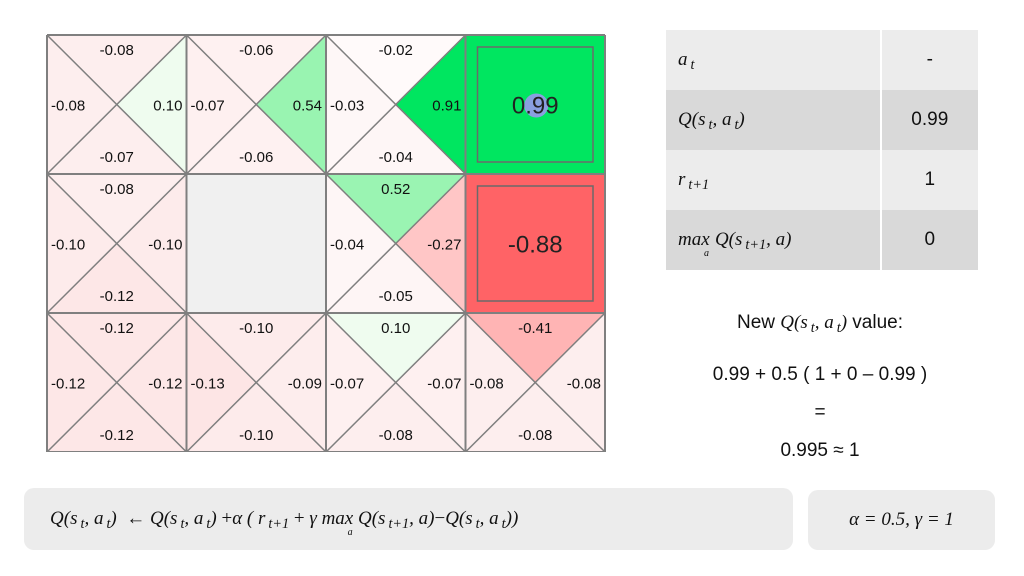  Describe the element at coordinates (208, 384) in the screenshot. I see `q-value-left: -0.13` at that location.